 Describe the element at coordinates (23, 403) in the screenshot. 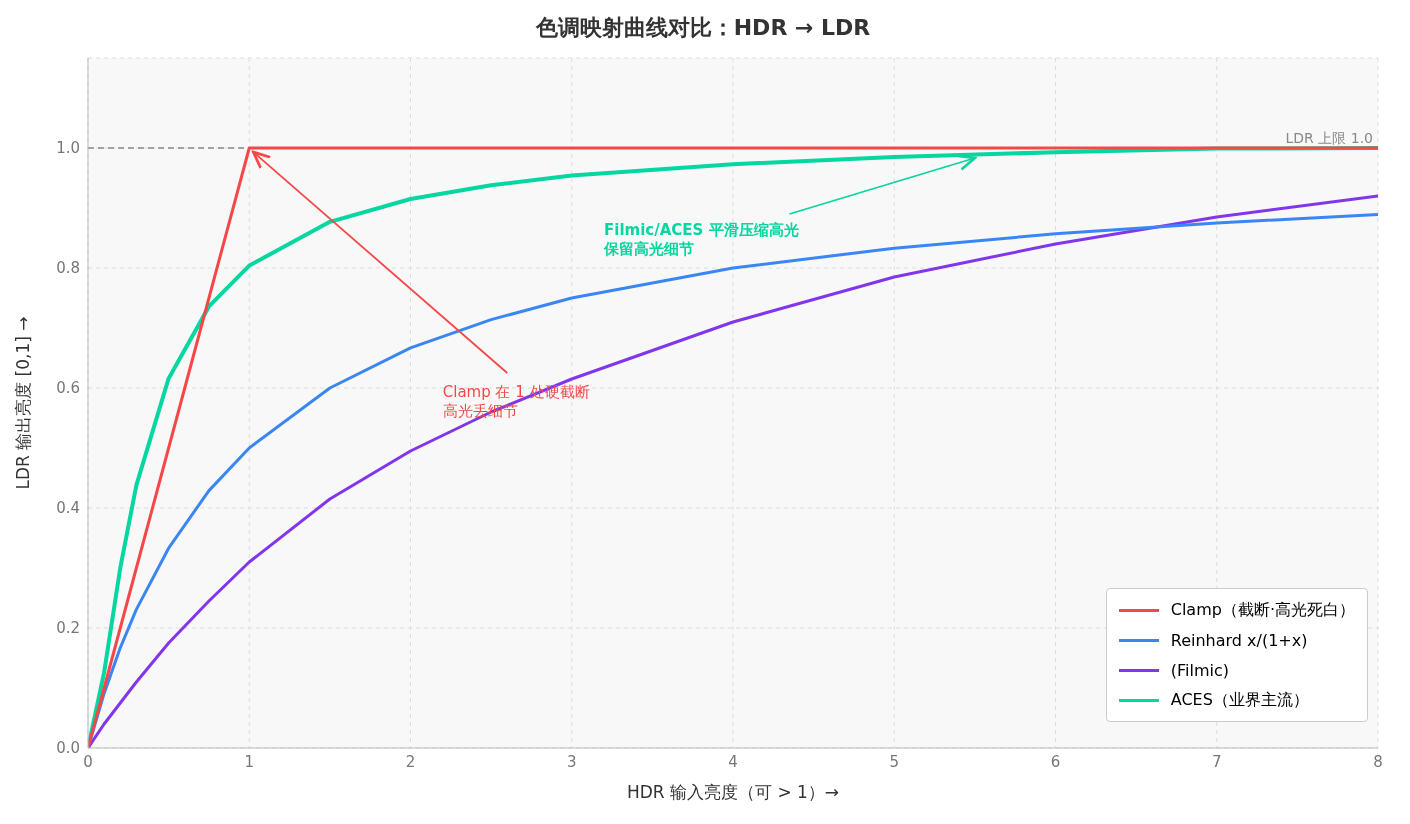

I see `y-axis-title: LDR 输出亮度 [0,1] →` at that location.